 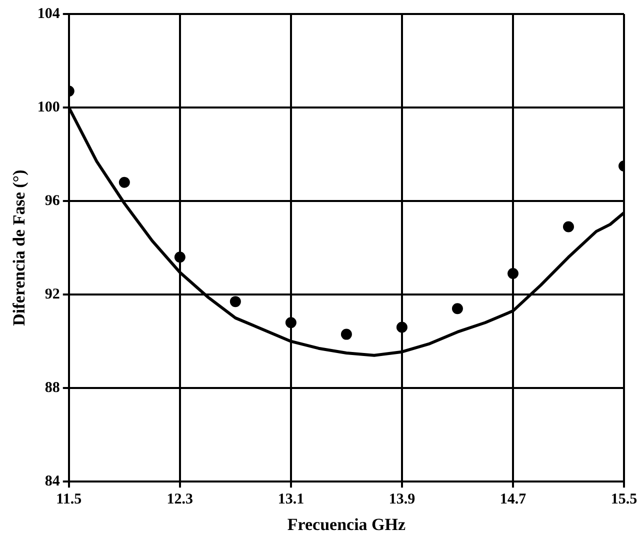 I want to click on y-tick-label: 100, so click(x=48, y=107).